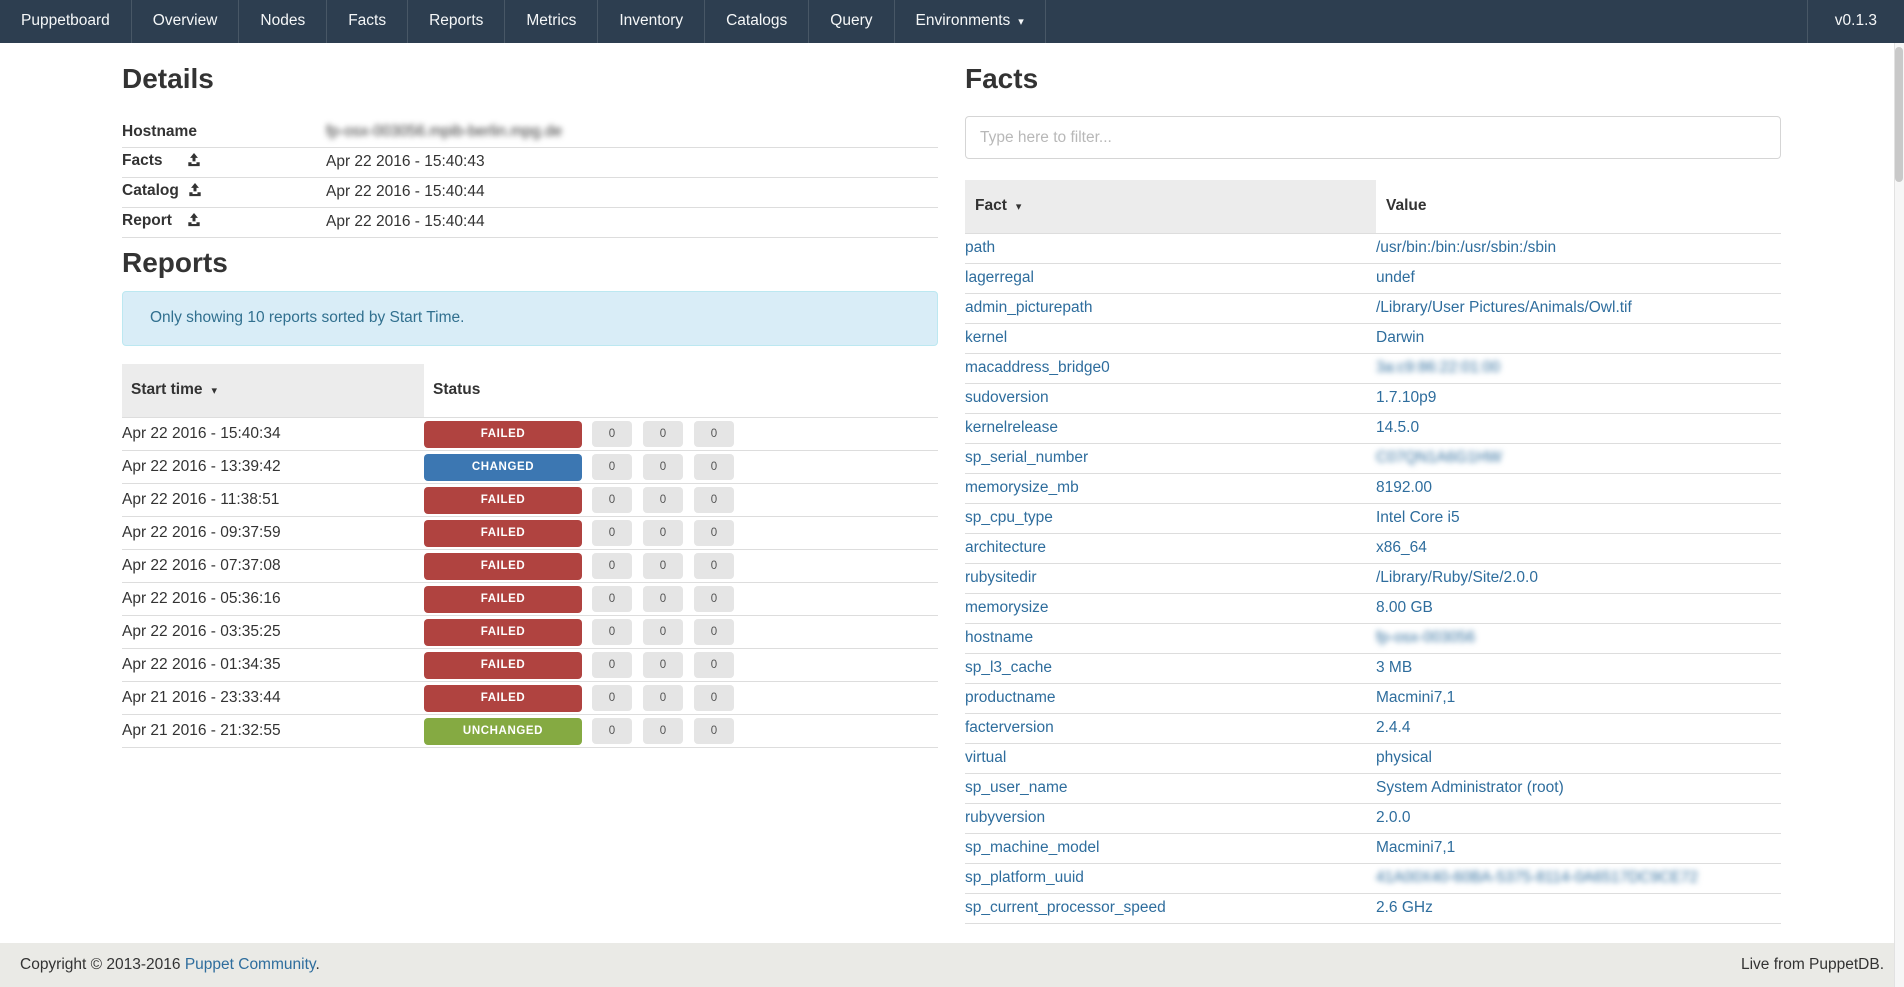 This screenshot has height=987, width=1904. What do you see at coordinates (963, 20) in the screenshot?
I see `nav-environments-label: Environments` at bounding box center [963, 20].